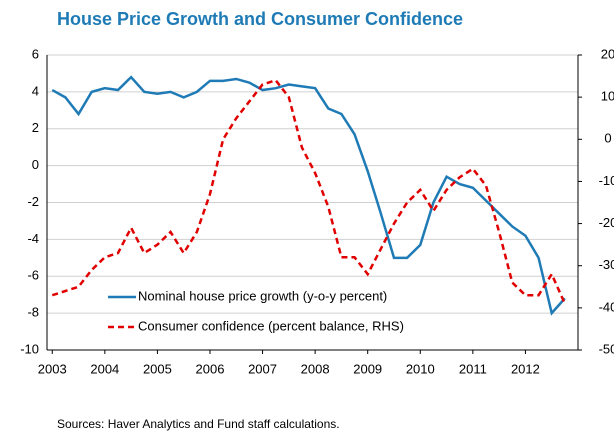 The image size is (614, 443). Describe the element at coordinates (606, 180) in the screenshot. I see `y2-tick-label: -10` at that location.